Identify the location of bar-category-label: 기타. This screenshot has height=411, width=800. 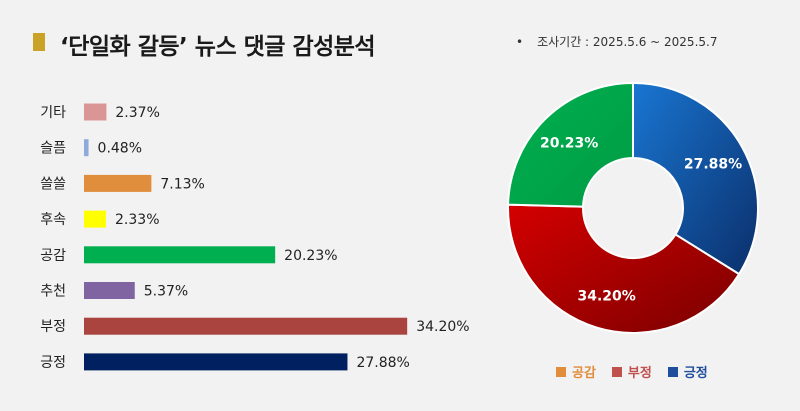
(53, 113).